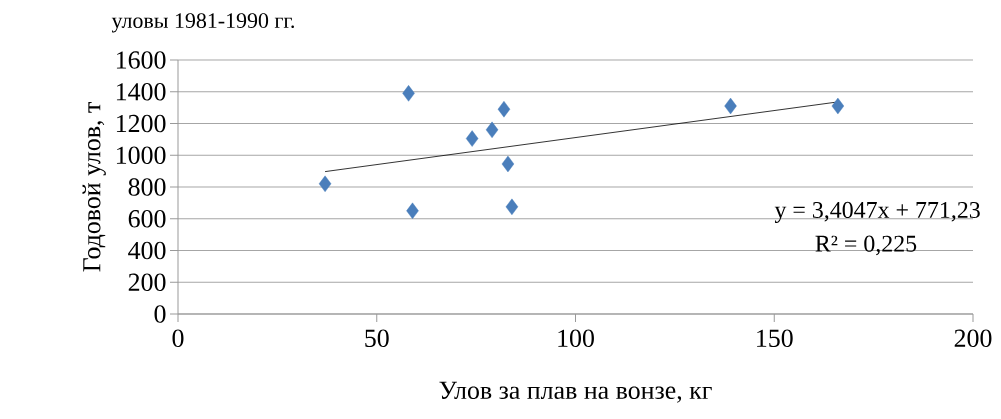 The image size is (1001, 419). I want to click on x-tick-label: 150, so click(775, 338).